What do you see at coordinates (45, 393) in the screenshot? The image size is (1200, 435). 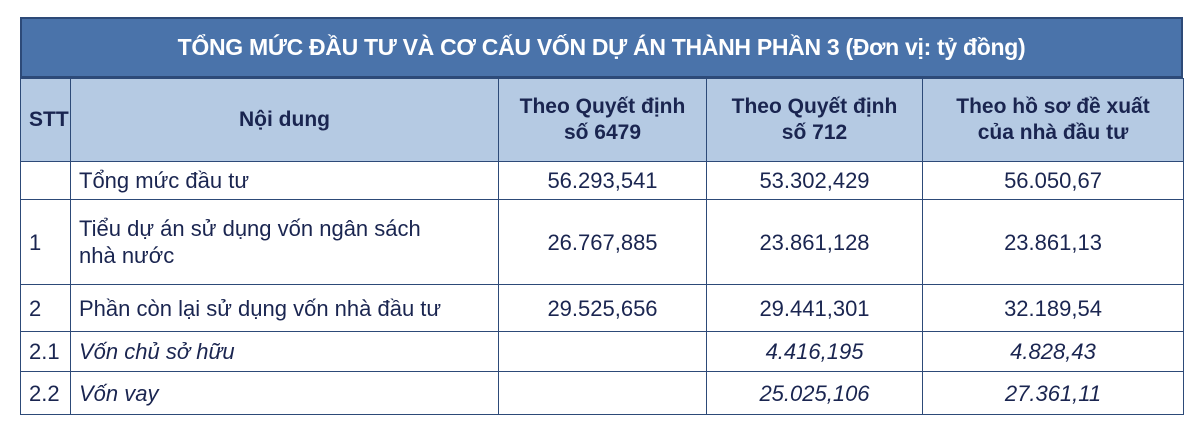 I see `cell-stt: 2.2` at bounding box center [45, 393].